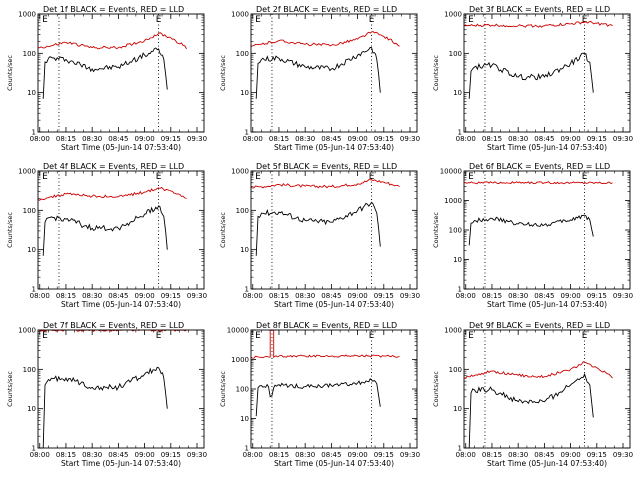  Describe the element at coordinates (113, 166) in the screenshot. I see `panel-title: Det 4f BLACK = Events, RED = LLD` at that location.